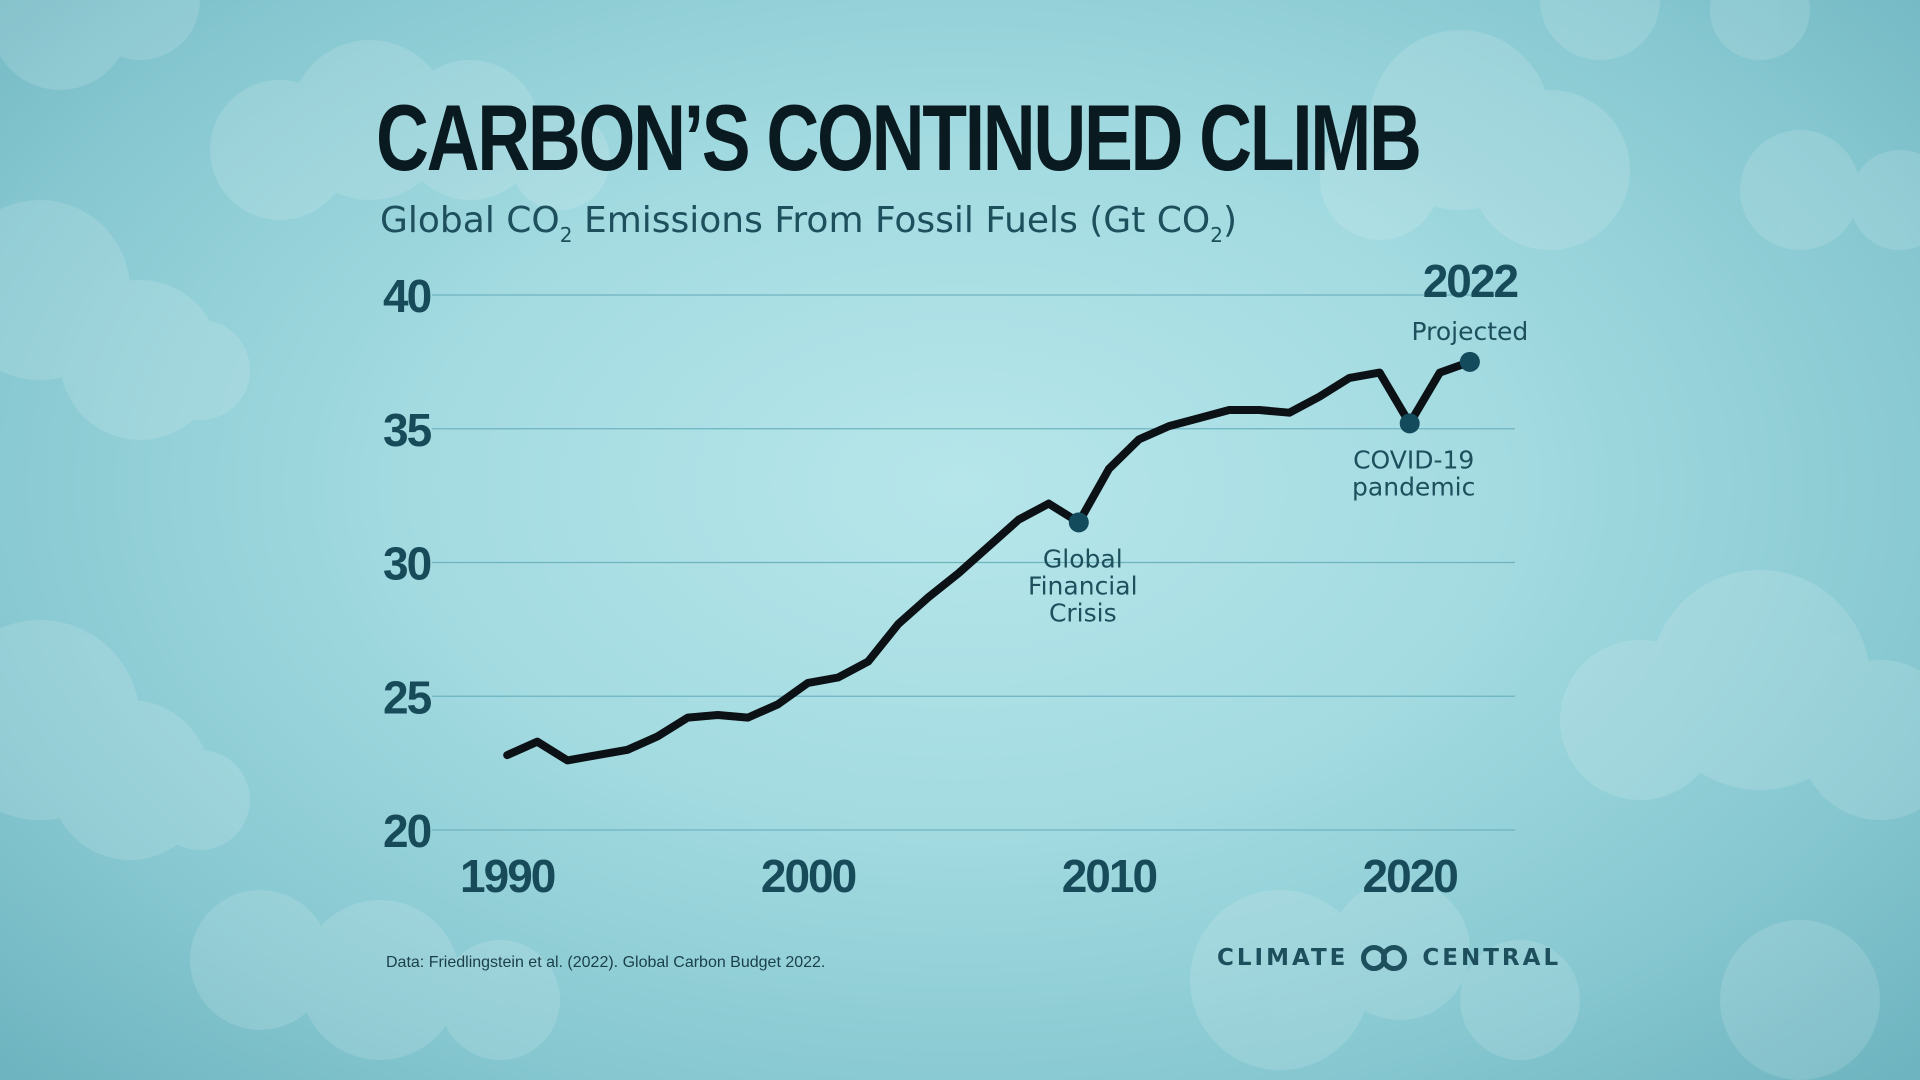  Describe the element at coordinates (1082, 585) in the screenshot. I see `annotation-label-line: Financial` at that location.